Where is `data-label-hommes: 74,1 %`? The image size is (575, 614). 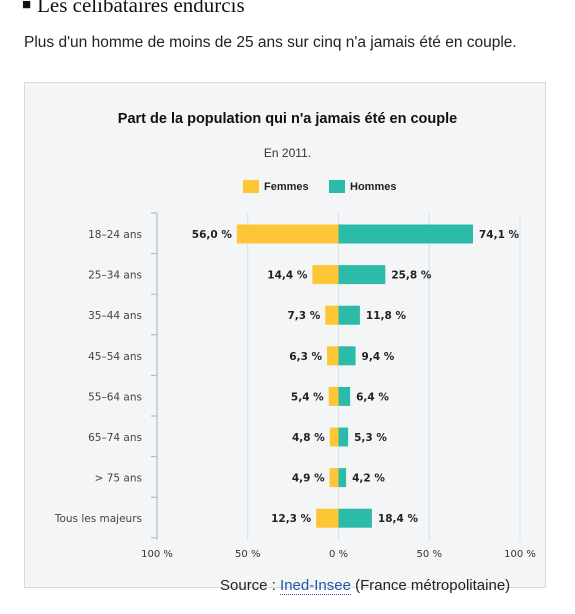
data-label-hommes: 74,1 % is located at coordinates (499, 235).